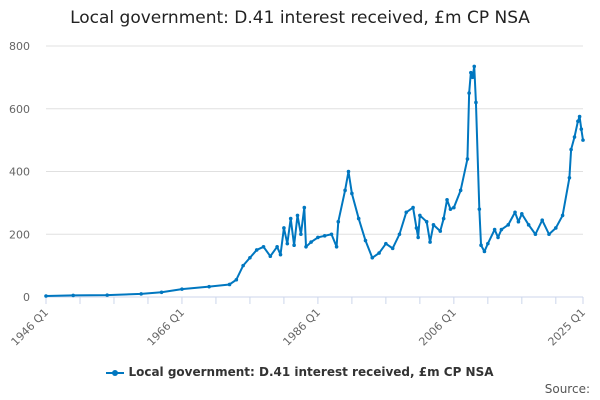 This screenshot has height=400, width=600. I want to click on y-tick-label: 600, so click(19, 109).